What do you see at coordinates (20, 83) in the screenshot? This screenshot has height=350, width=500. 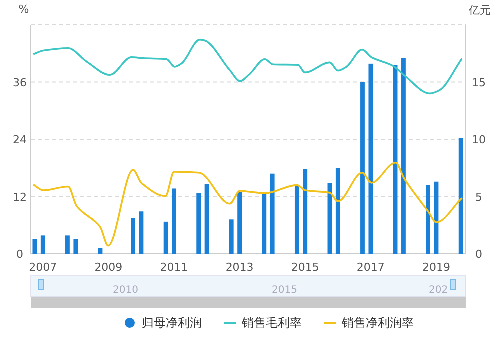 I see `y-tick-label: 36` at bounding box center [20, 83].